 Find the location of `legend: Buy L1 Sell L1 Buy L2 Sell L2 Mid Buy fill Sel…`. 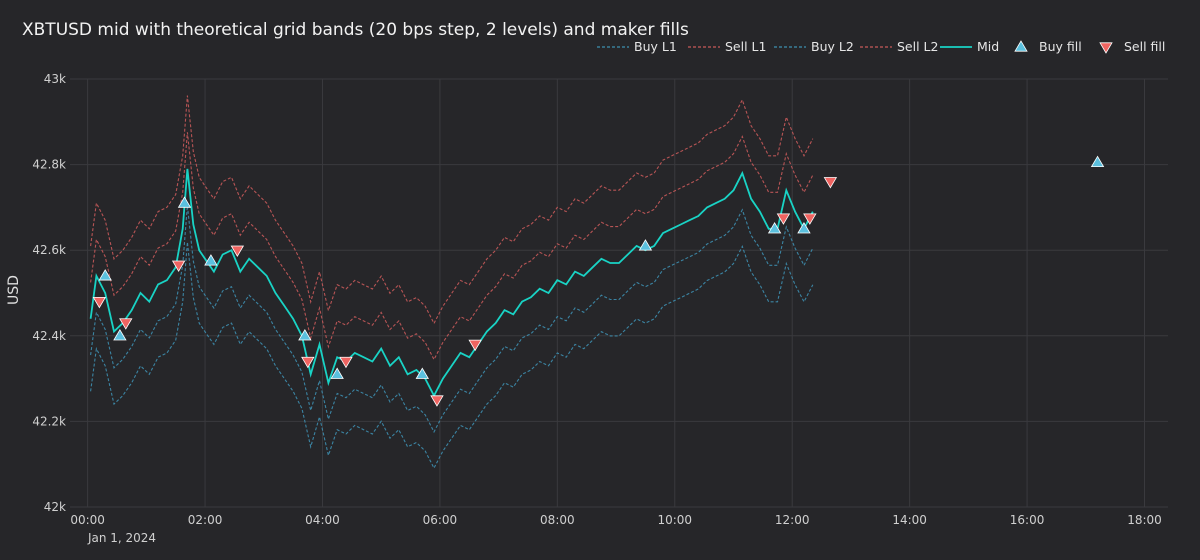

legend: Buy L1 Sell L1 Buy L2 Sell L2 Mid Buy fill Sel… is located at coordinates (881, 46).